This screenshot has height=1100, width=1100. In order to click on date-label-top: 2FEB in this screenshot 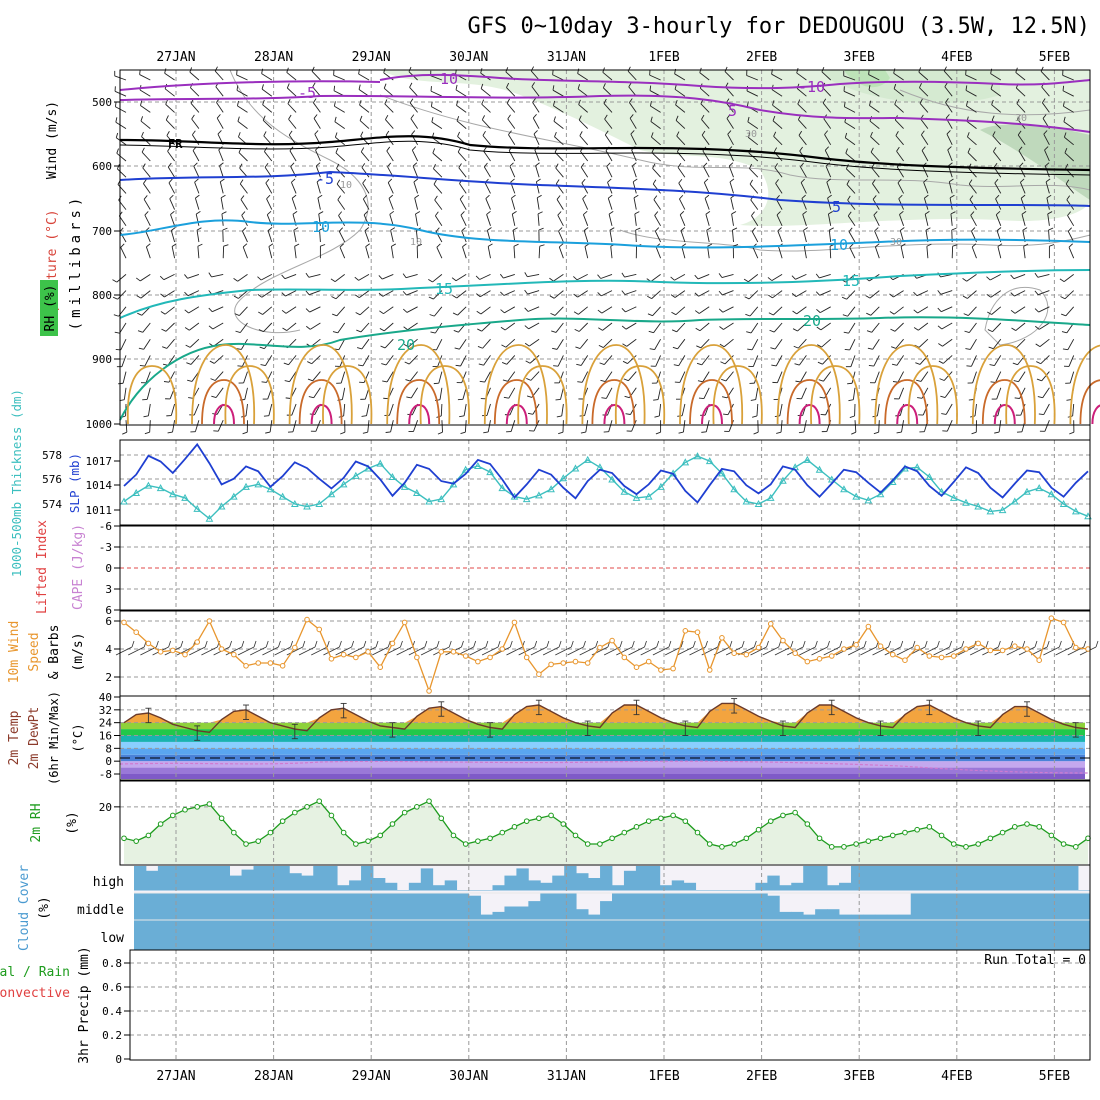, I will do `click(761, 57)`.